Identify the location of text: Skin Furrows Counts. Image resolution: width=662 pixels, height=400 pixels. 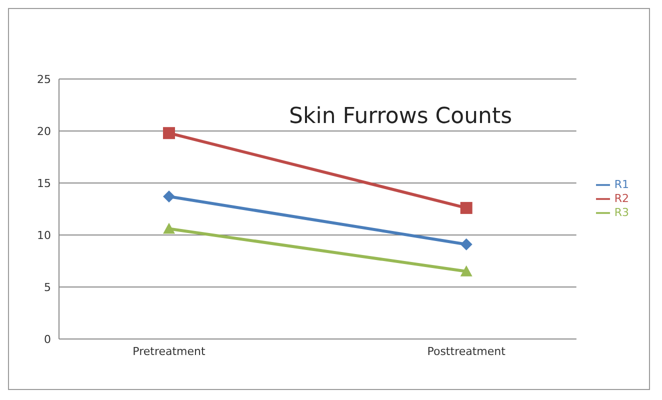
(400, 116).